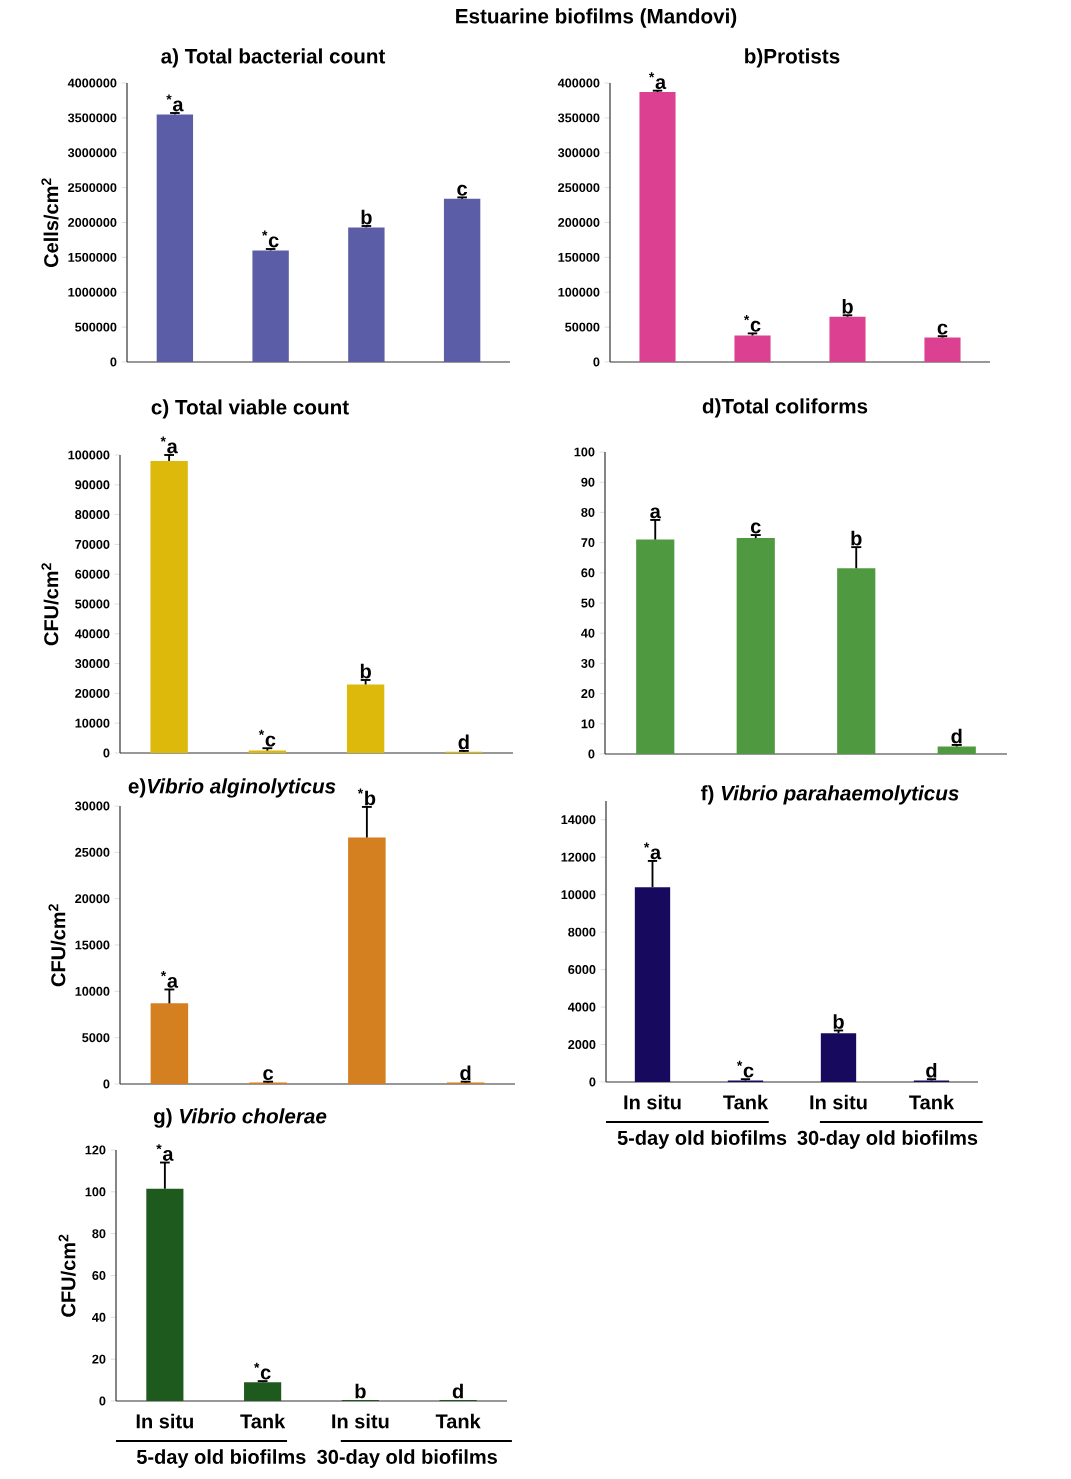 This screenshot has height=1479, width=1071. Describe the element at coordinates (92, 515) in the screenshot. I see `y-tick-label: 80000` at that location.